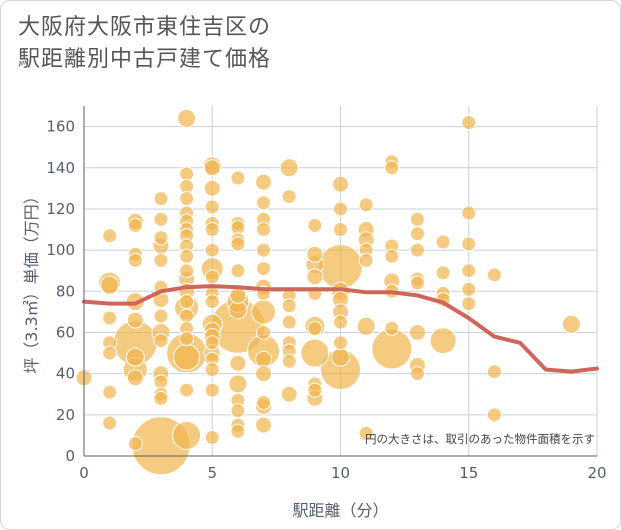  I want to click on y-axis-label: 坪（3.3㎡）単価（万円）, so click(31, 280).